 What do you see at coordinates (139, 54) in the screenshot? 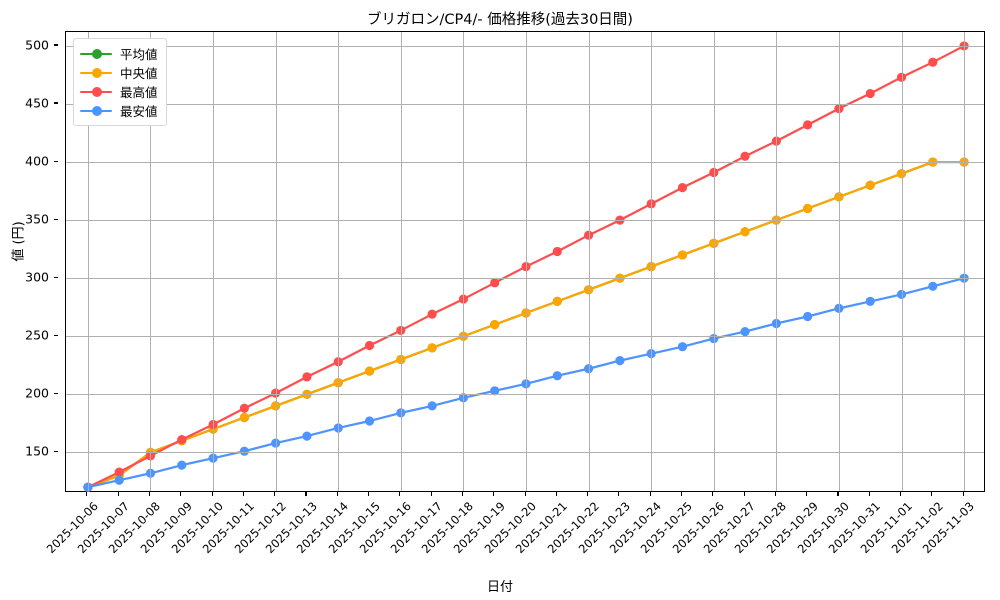
I see `legend-label: 平均値` at bounding box center [139, 54].